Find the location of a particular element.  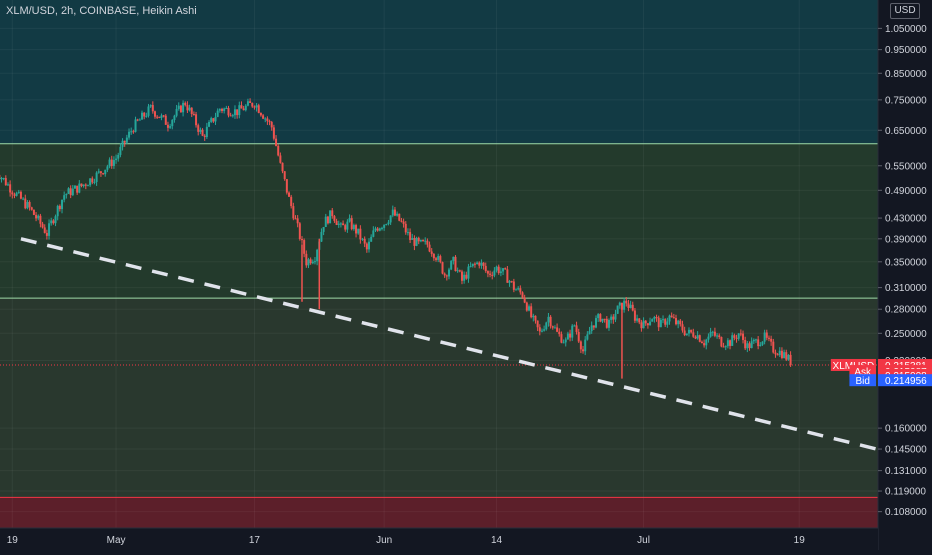

time-tick-label: May is located at coordinates (116, 540).